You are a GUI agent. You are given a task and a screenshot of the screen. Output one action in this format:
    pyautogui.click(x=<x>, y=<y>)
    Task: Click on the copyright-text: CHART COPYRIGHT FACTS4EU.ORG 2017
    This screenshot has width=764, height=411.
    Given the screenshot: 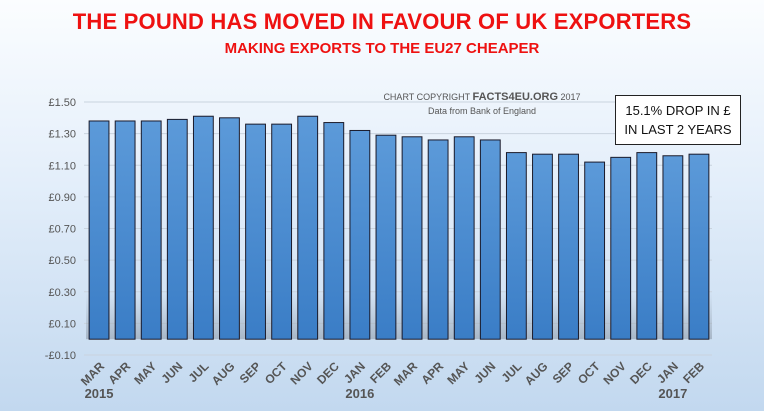 What is the action you would take?
    pyautogui.click(x=481, y=97)
    